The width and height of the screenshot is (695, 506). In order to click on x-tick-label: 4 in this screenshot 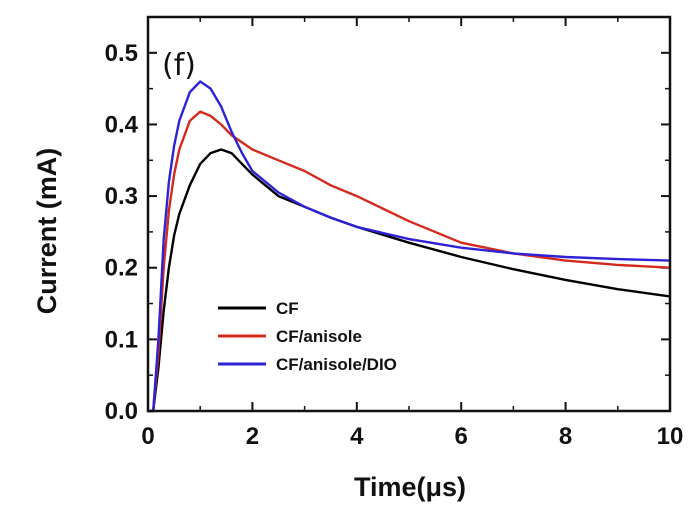, I will do `click(357, 436)`.